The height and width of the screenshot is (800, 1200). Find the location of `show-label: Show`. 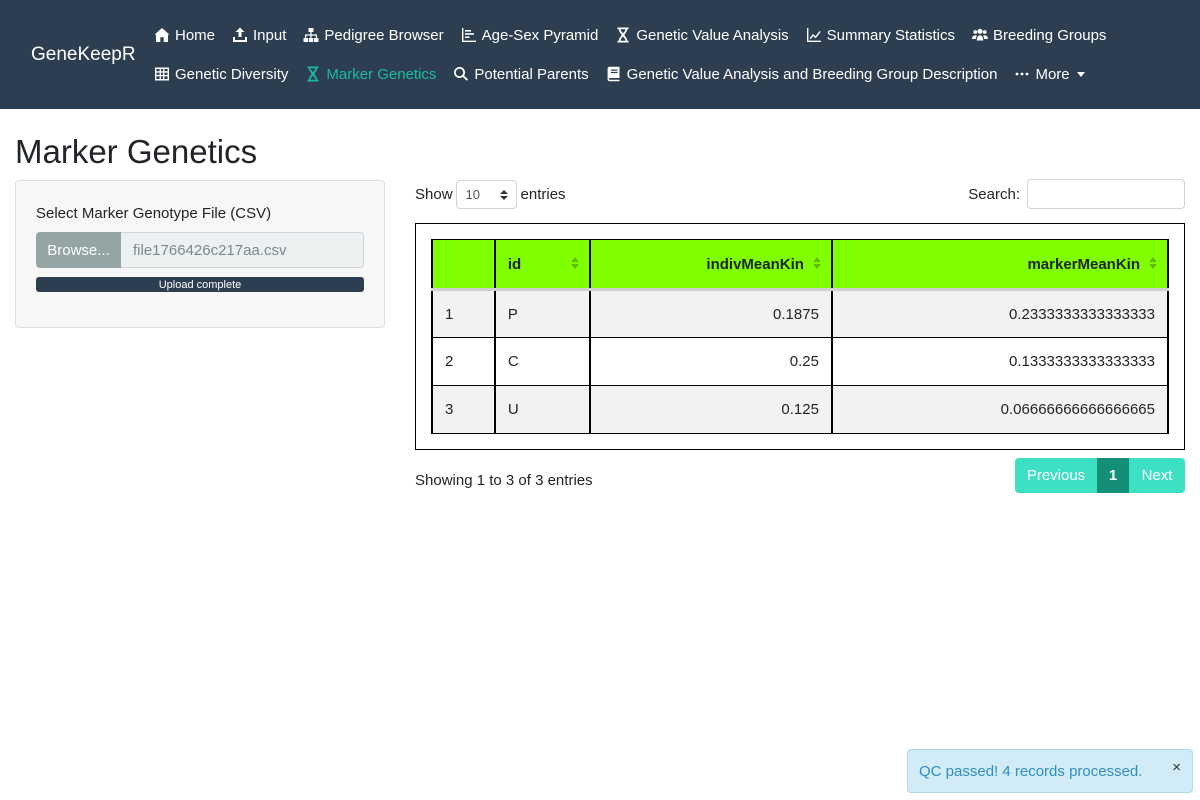

show-label: Show is located at coordinates (434, 194).